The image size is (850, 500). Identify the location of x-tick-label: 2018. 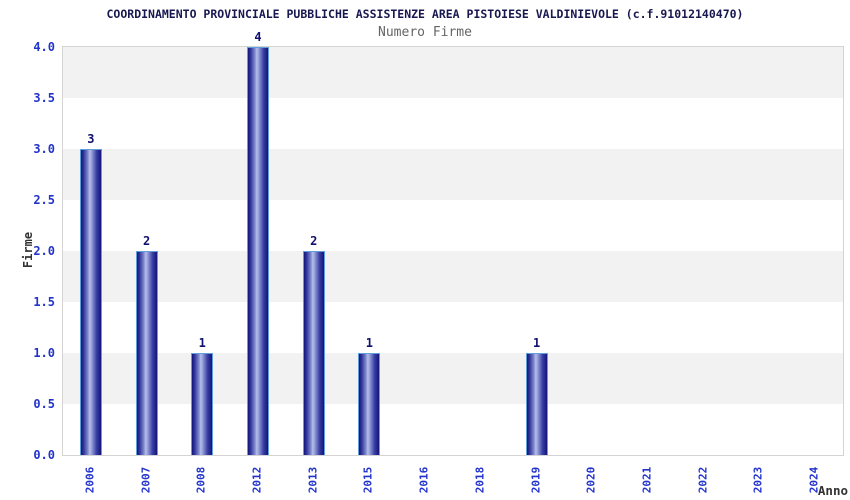
(480, 480).